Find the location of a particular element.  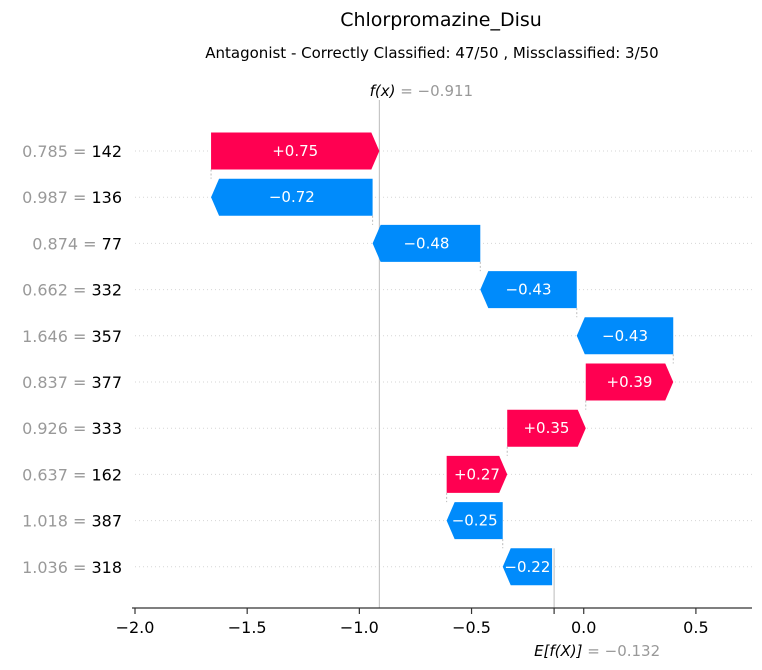

feature-value: 1.018 = is located at coordinates (56, 521).